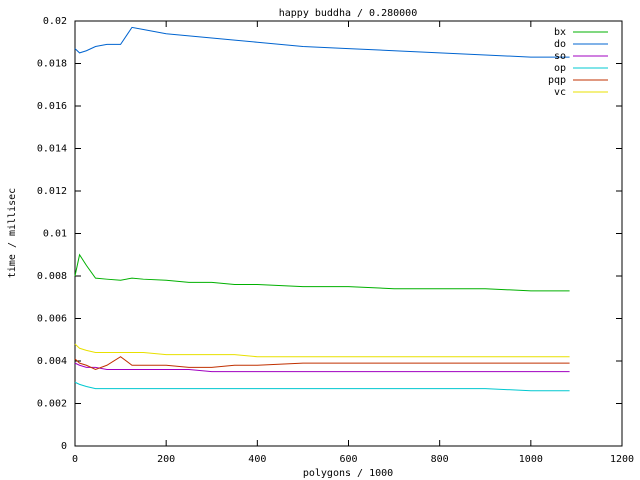 The image size is (640, 480). Describe the element at coordinates (12, 233) in the screenshot. I see `y-axis-label: time / millisec` at that location.